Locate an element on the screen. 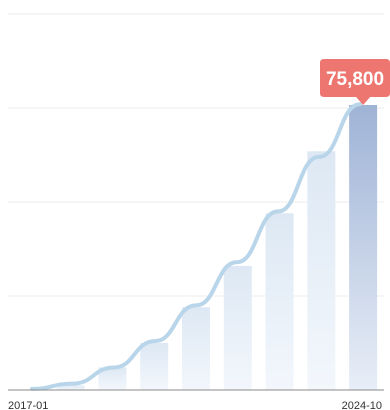 The image size is (390, 410). x-tick-label-start: 2017-01 is located at coordinates (28, 405).